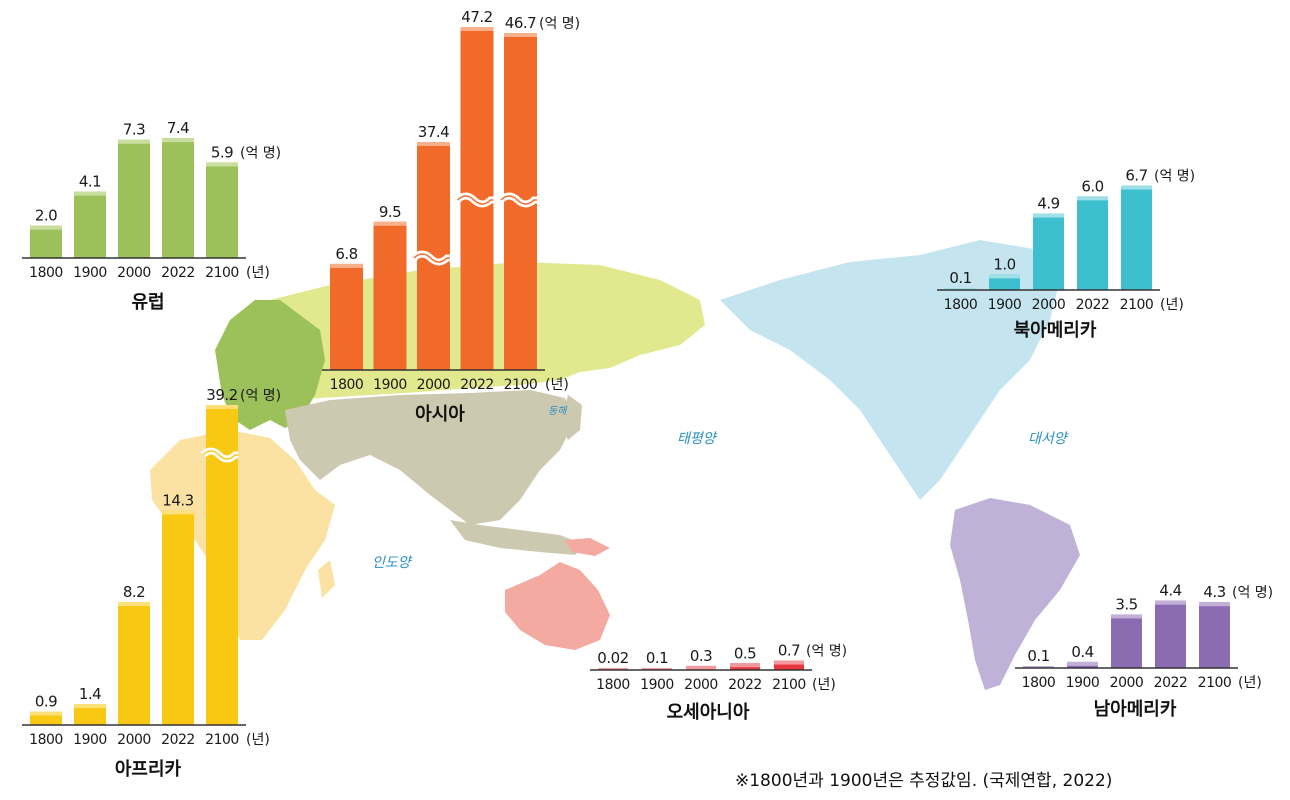 This screenshot has width=1290, height=800. I want to click on x-unit-label-oceania: (년), so click(824, 685).